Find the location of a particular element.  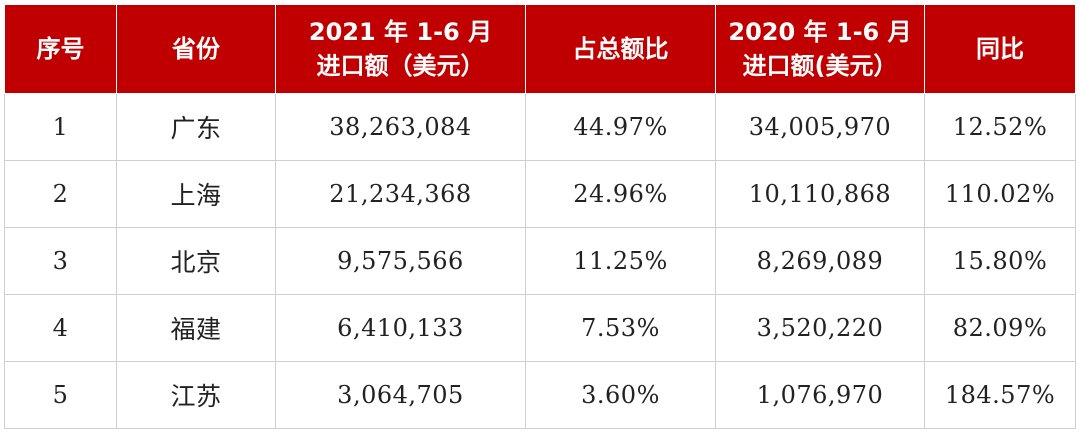

cell-share: 7.53% is located at coordinates (620, 328).